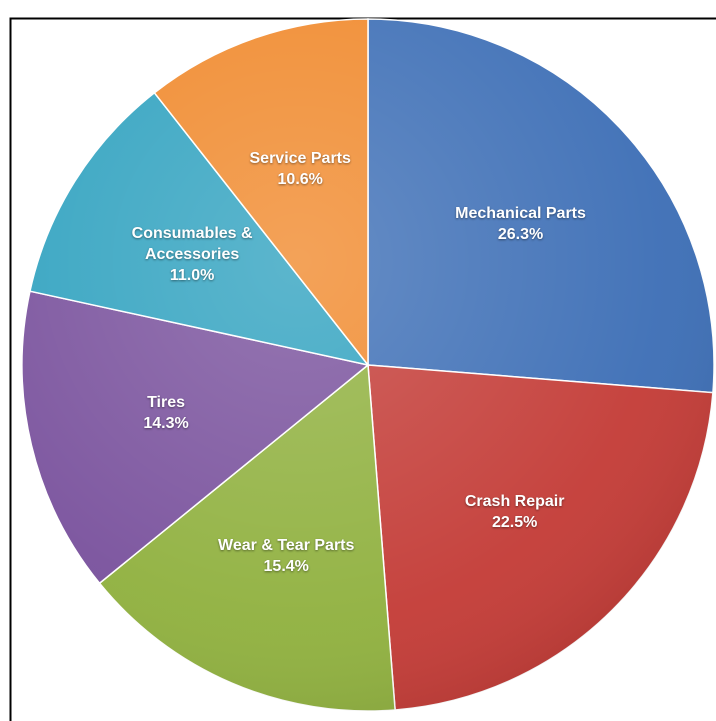 The image size is (716, 721). Describe the element at coordinates (520, 214) in the screenshot. I see `slice-name: Mechanical Parts` at that location.